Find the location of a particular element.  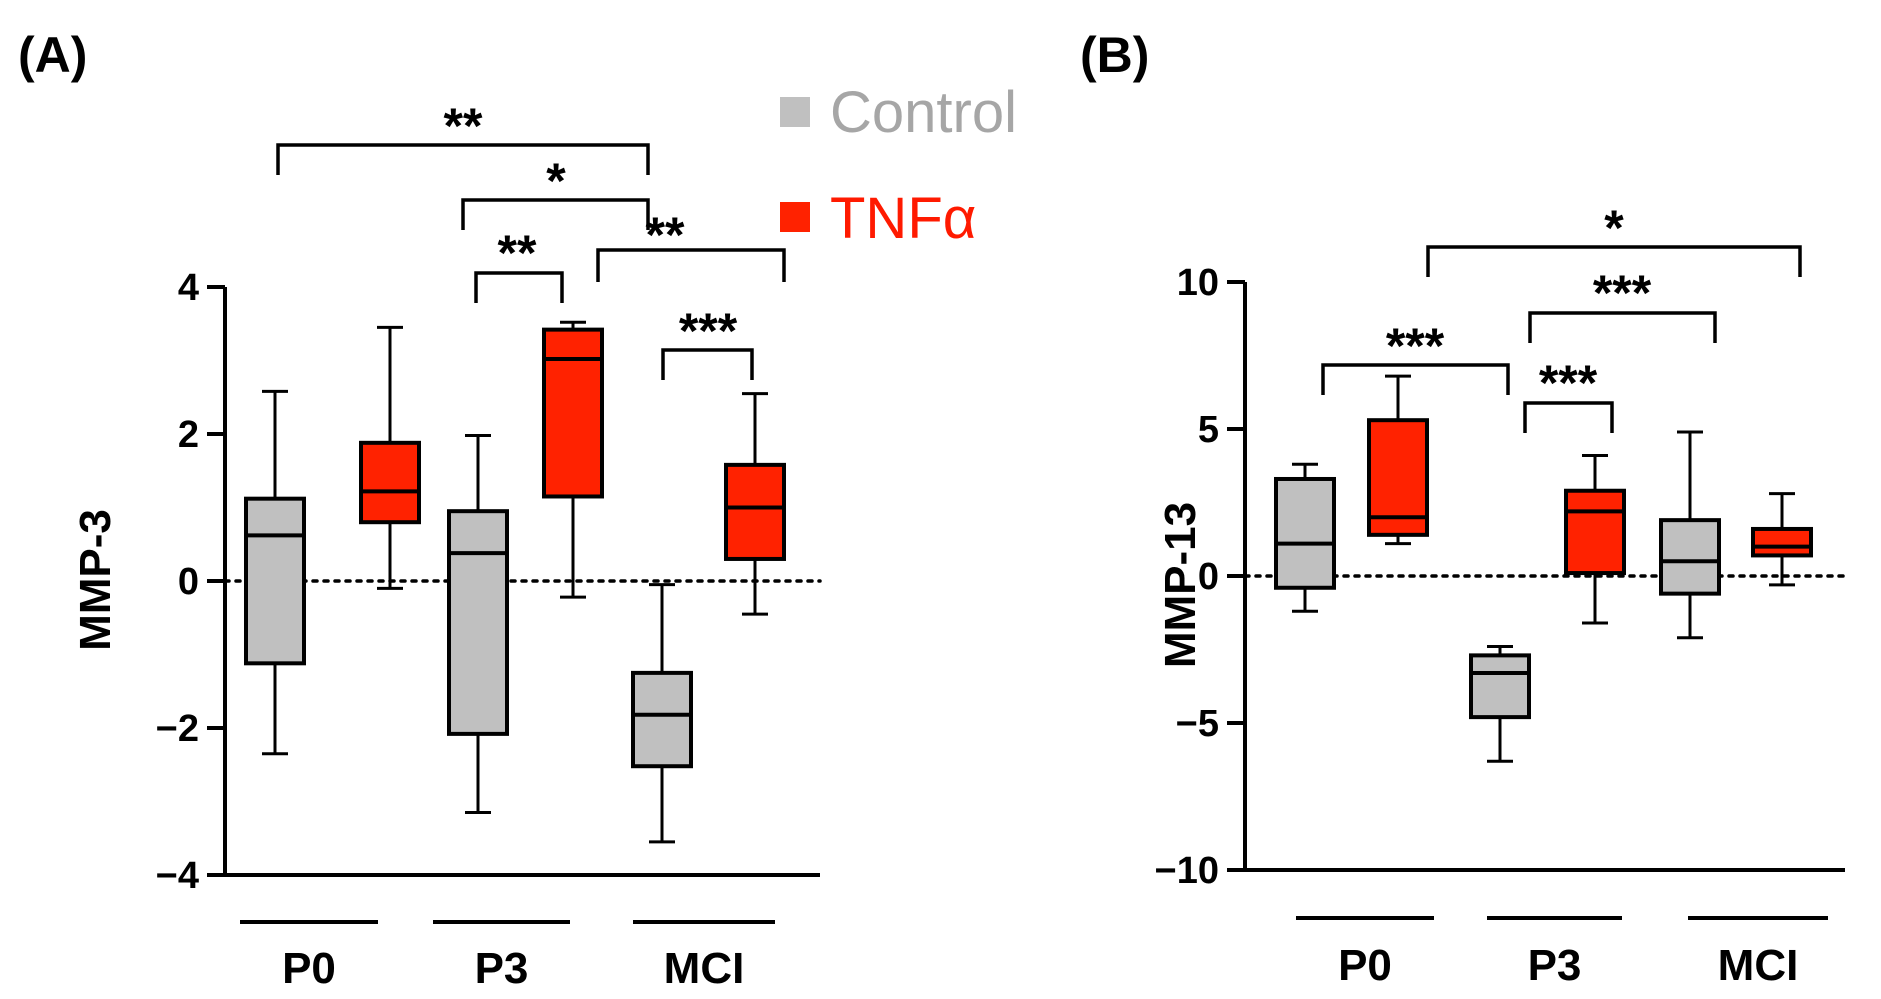

panel-a-label: (A) is located at coordinates (52, 55).